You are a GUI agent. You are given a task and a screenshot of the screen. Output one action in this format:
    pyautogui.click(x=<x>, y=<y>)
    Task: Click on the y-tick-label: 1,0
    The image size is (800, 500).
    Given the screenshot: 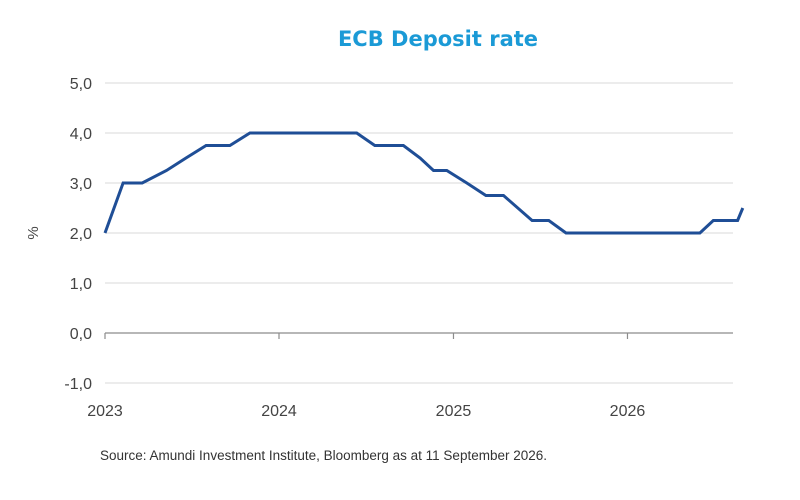 What is the action you would take?
    pyautogui.click(x=81, y=284)
    